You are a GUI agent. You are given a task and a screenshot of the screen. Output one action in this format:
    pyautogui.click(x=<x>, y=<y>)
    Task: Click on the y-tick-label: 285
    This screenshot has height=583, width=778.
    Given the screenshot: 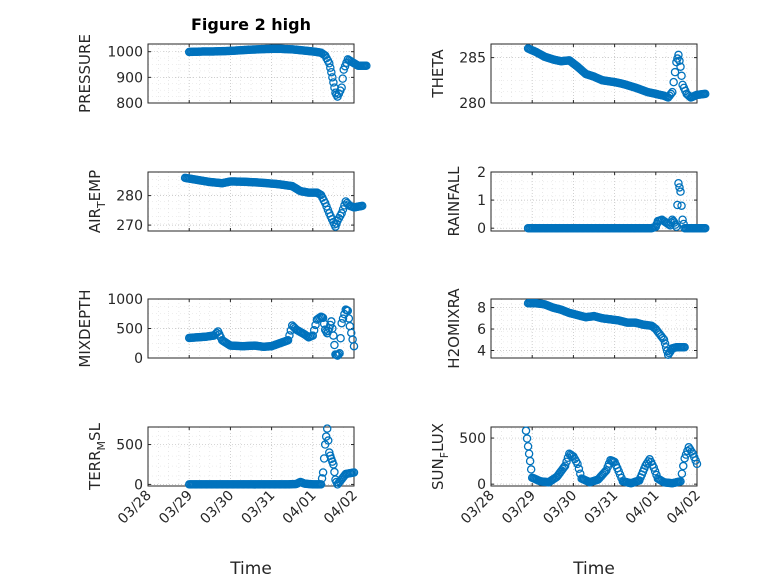 What is the action you would take?
    pyautogui.click(x=472, y=59)
    